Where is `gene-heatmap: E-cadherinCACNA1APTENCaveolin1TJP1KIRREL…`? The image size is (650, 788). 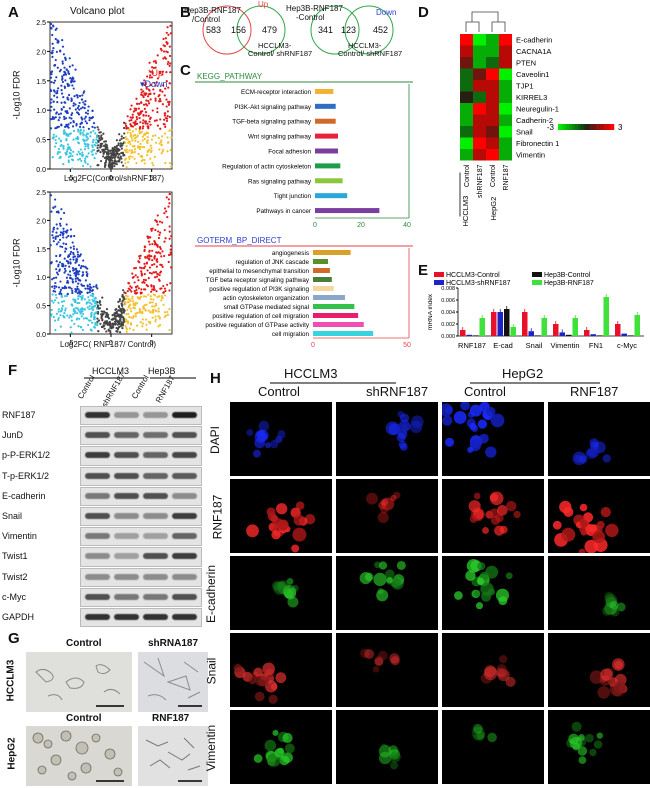 gene-heatmap: E-cadherinCACNA1APTENCaveolin1TJP1KIRREL… is located at coordinates (541, 119).